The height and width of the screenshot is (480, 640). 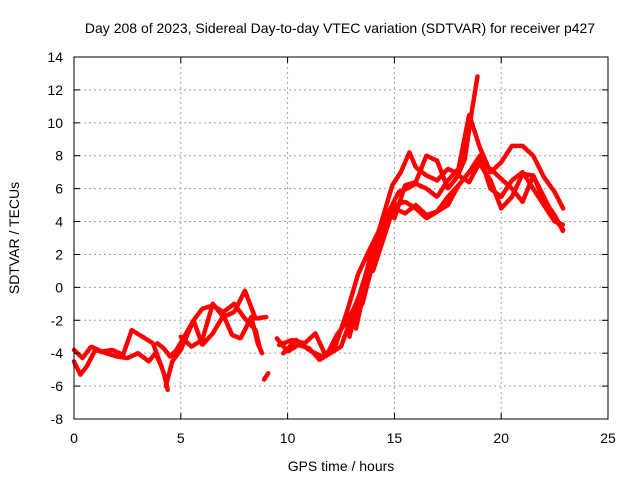 What do you see at coordinates (55, 123) in the screenshot?
I see `y-tick-label: 10` at bounding box center [55, 123].